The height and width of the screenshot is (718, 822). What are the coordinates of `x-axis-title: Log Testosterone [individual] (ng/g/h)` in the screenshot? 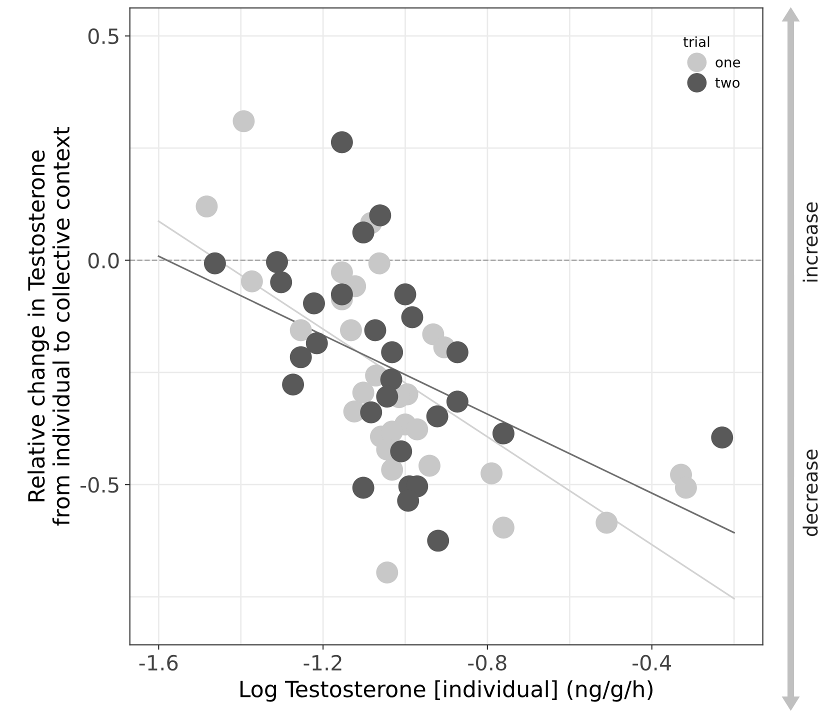 It's located at (446, 691).